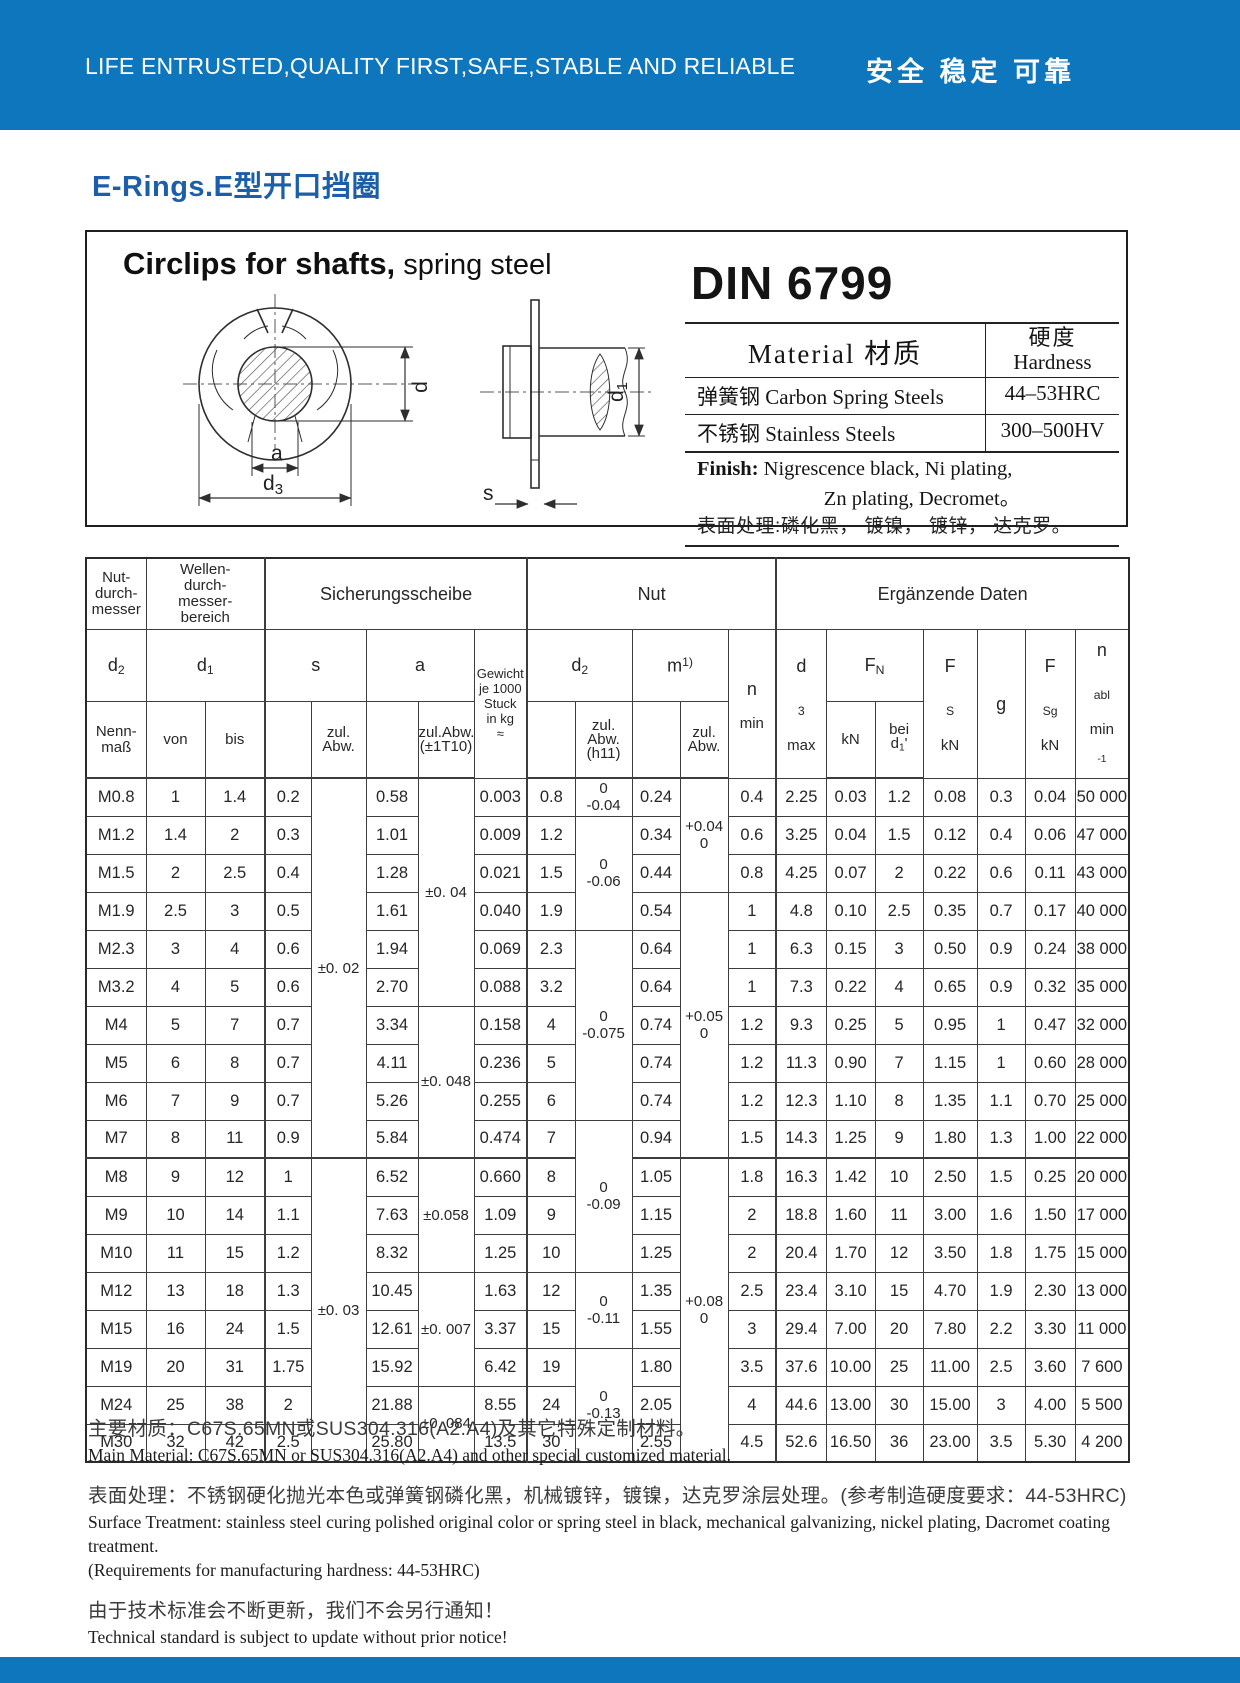 This screenshot has width=1240, height=1683. What do you see at coordinates (656, 1139) in the screenshot?
I see `table-cell: 0.94` at bounding box center [656, 1139].